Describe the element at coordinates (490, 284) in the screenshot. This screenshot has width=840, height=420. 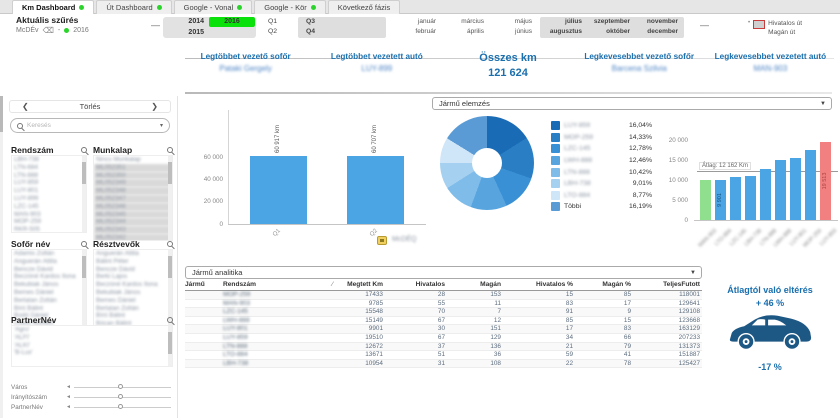
I see `column-header-mag-n: Magán` at that location.